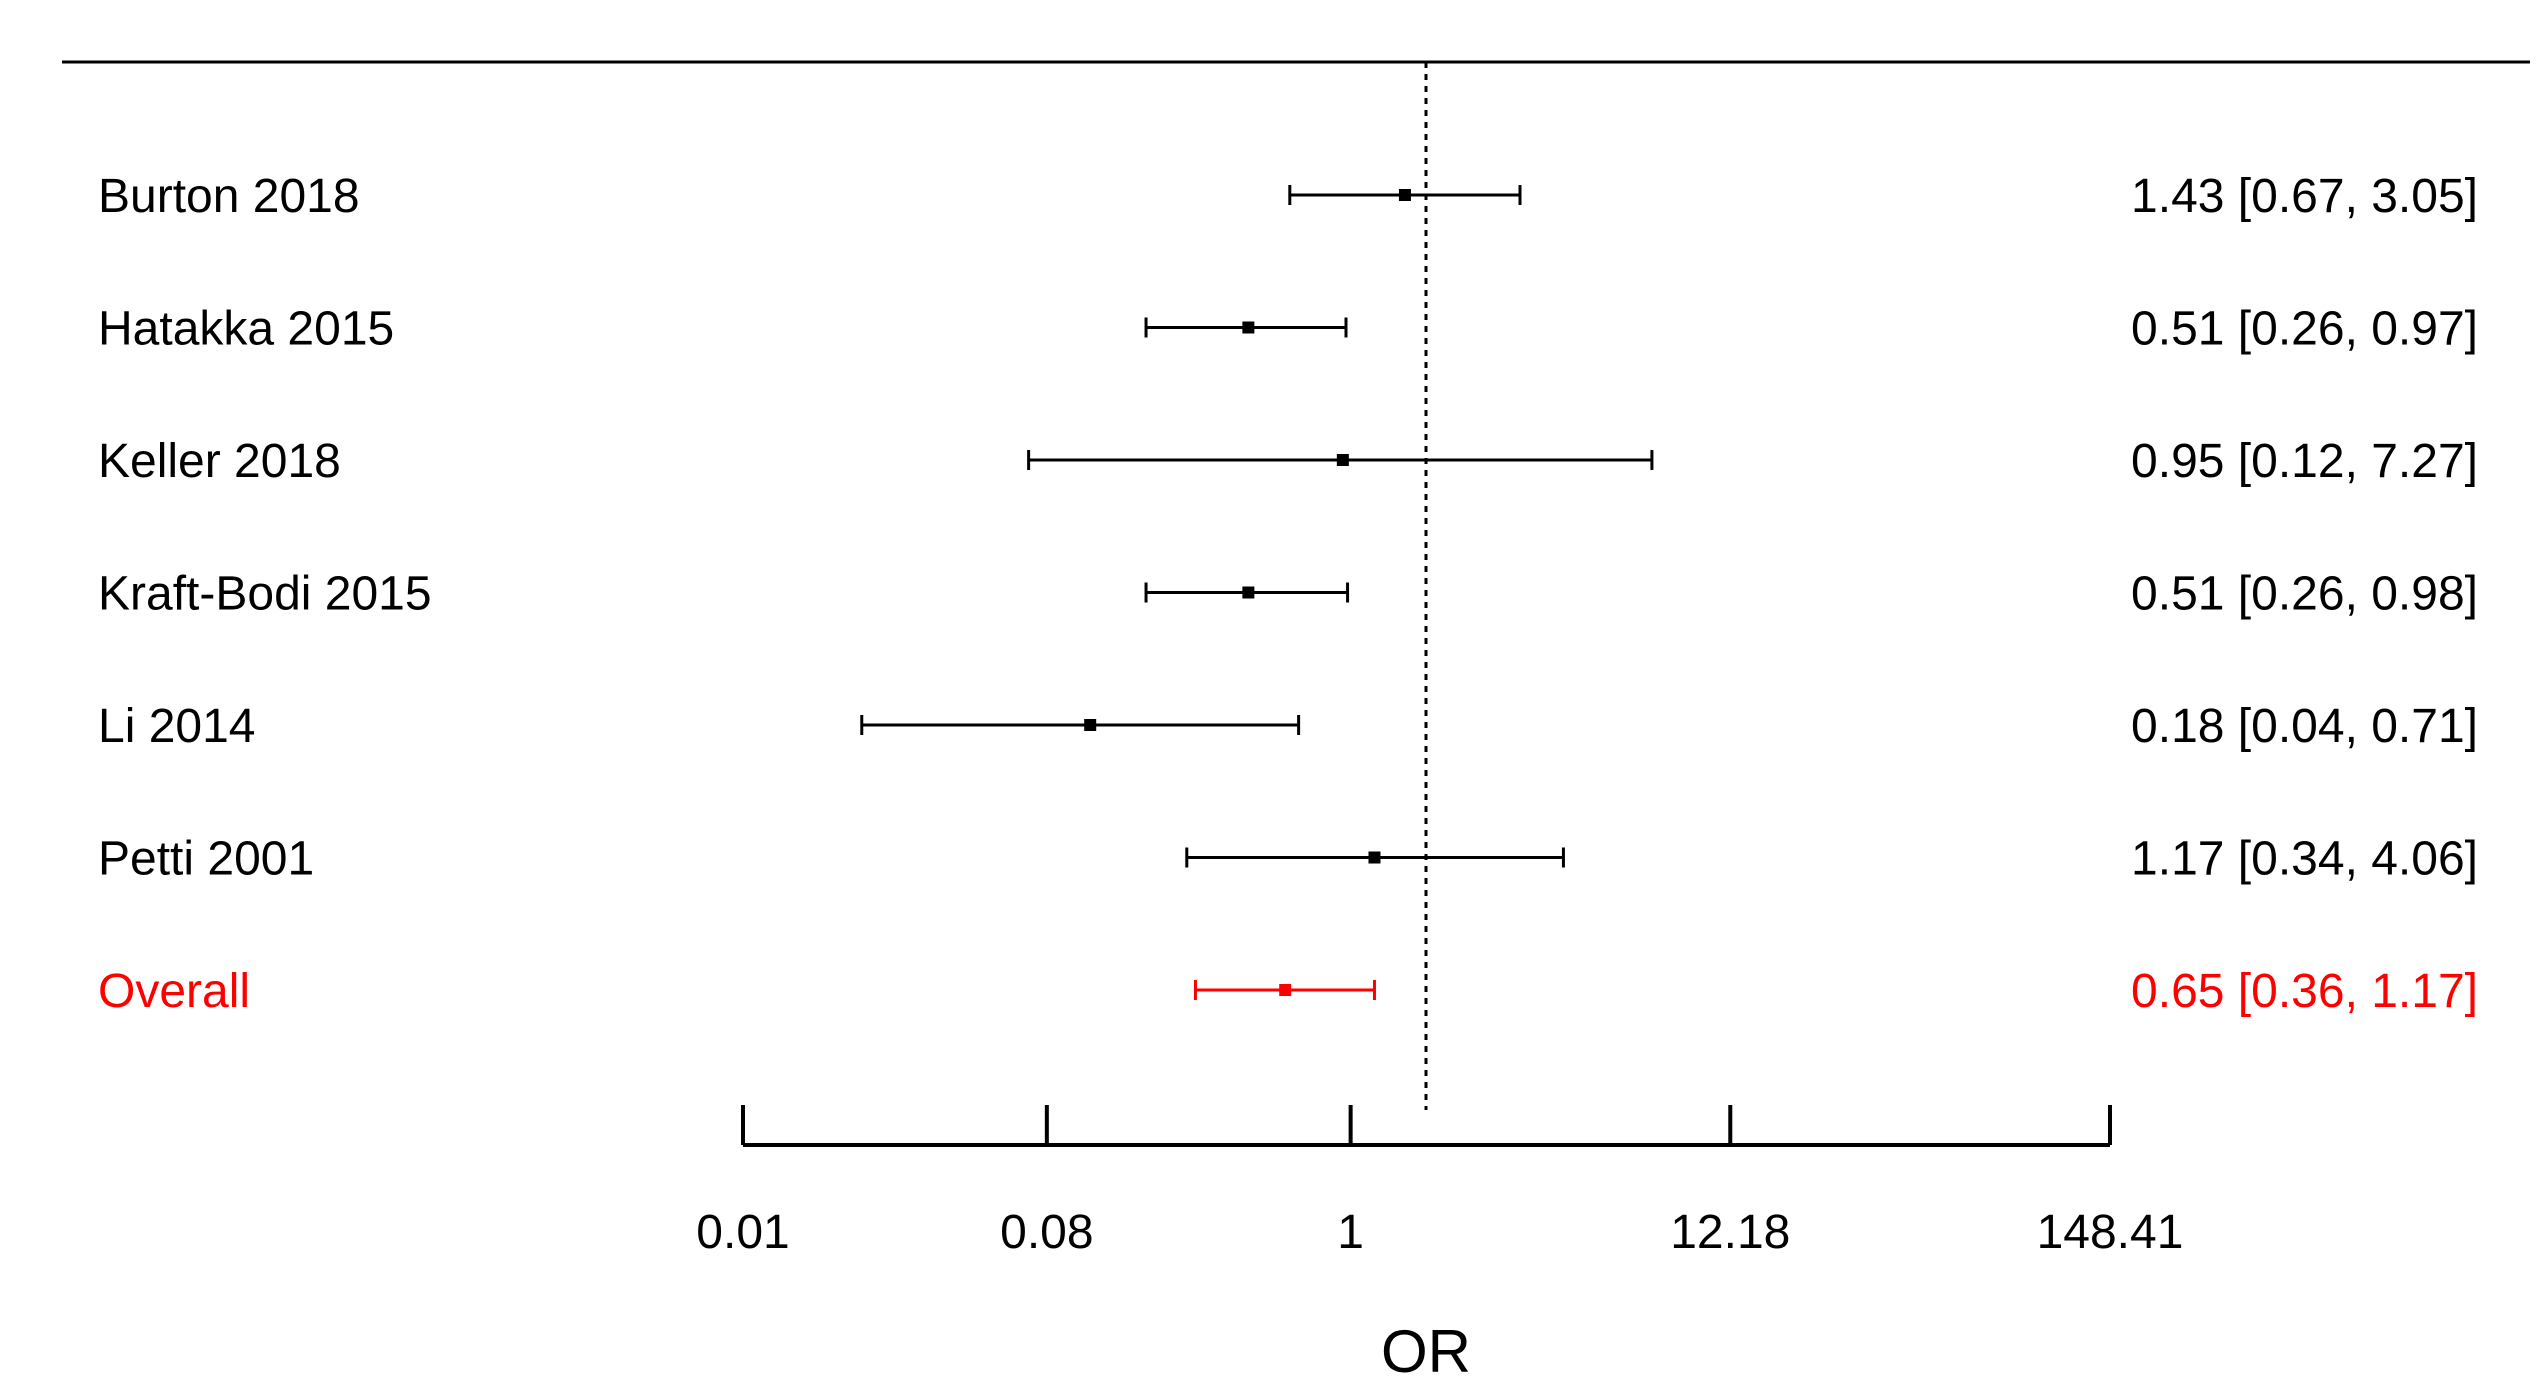 The image size is (2542, 1397). I want to click on study-label: Kraft-Bodi 2015, so click(265, 594).